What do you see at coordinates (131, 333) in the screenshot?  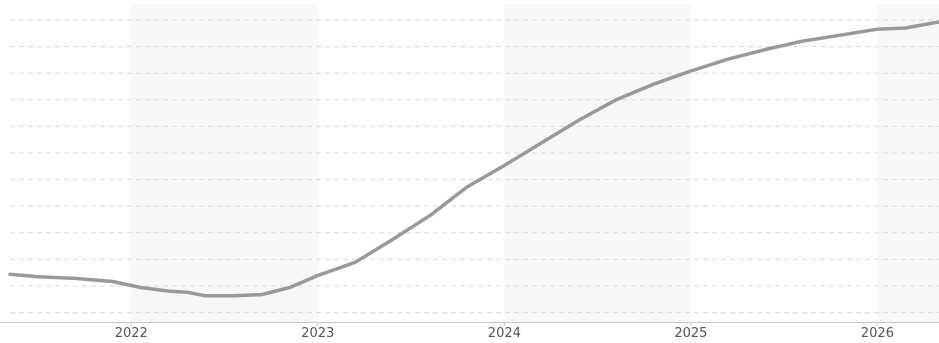 I see `x-tick-label-2022: 2022` at bounding box center [131, 333].